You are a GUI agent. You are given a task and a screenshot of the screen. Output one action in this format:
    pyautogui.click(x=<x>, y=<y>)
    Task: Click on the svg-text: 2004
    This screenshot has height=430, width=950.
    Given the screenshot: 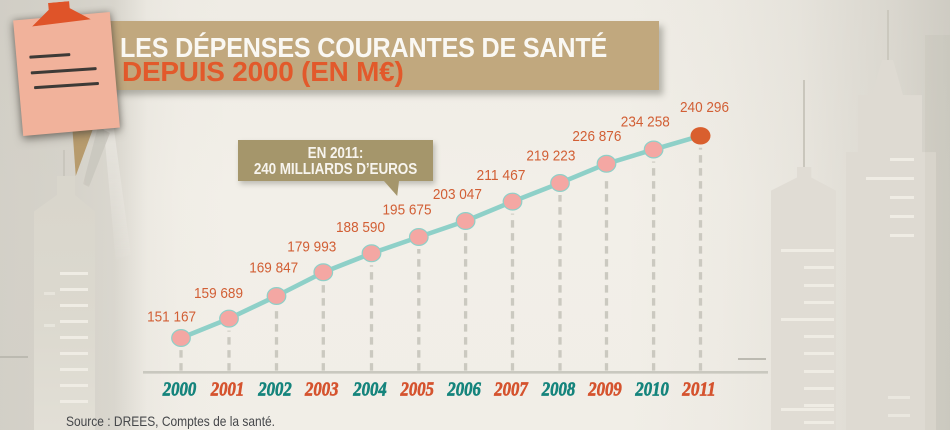 What is the action you would take?
    pyautogui.click(x=369, y=390)
    